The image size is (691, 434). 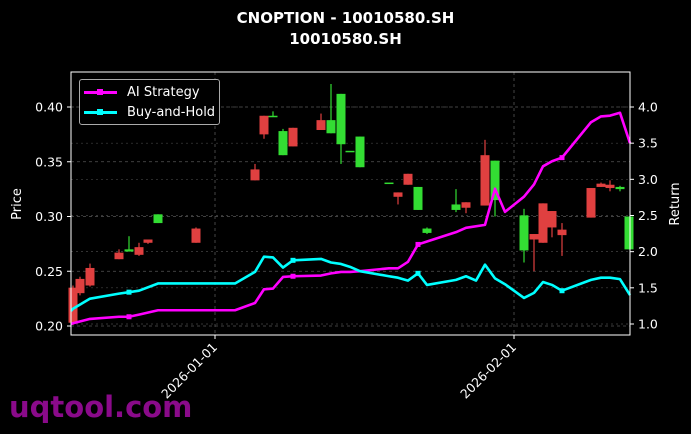 I want to click on svg-text: 0.35, so click(x=49, y=161).